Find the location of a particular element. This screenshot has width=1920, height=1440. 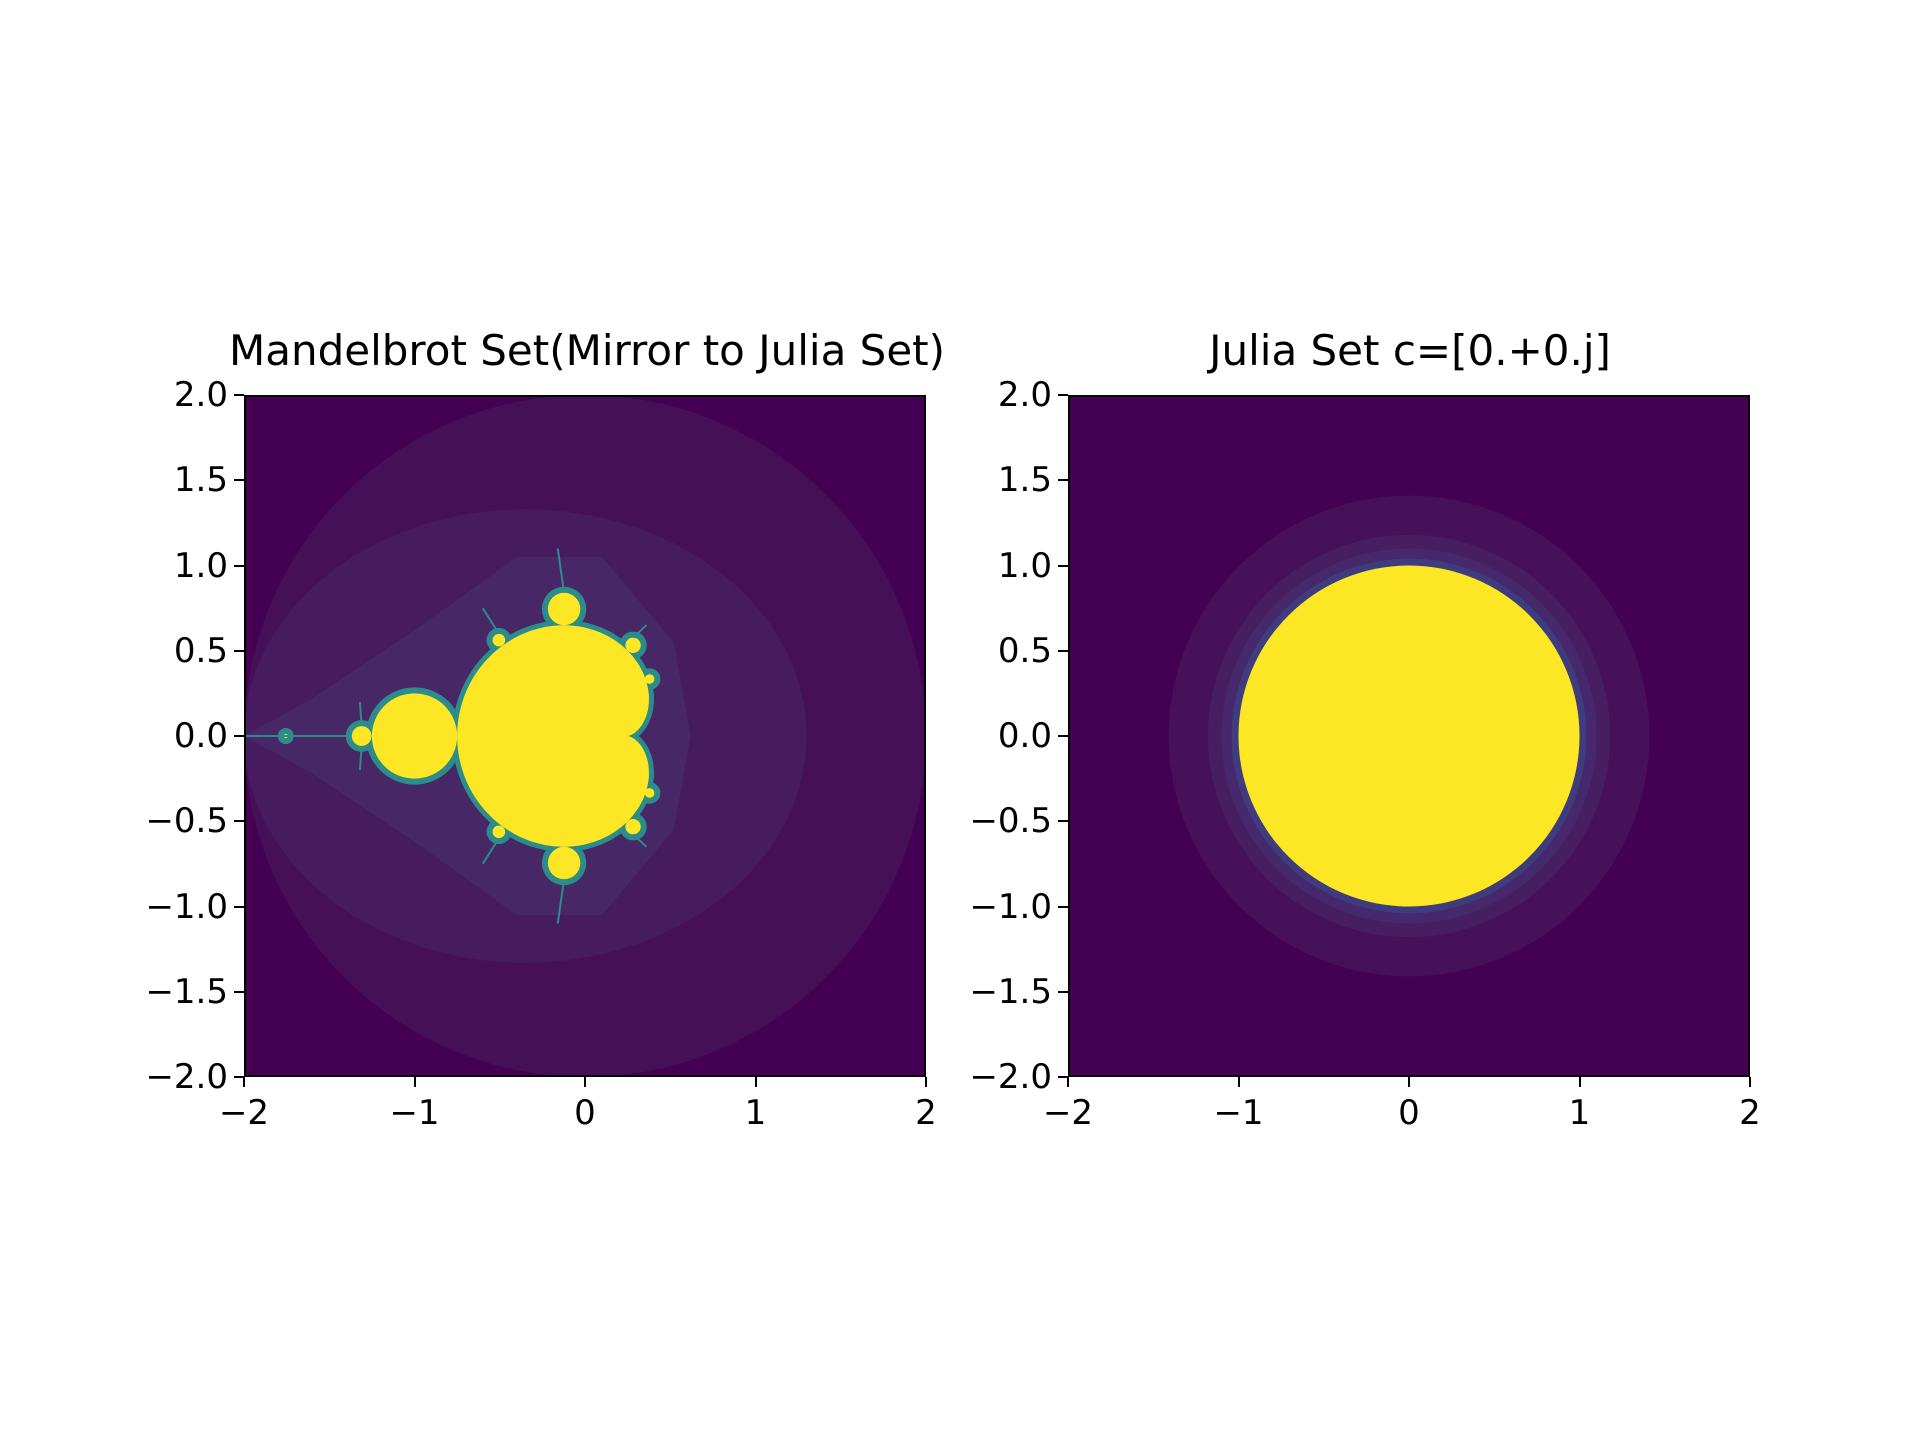

filaments is located at coordinates (446, 736).